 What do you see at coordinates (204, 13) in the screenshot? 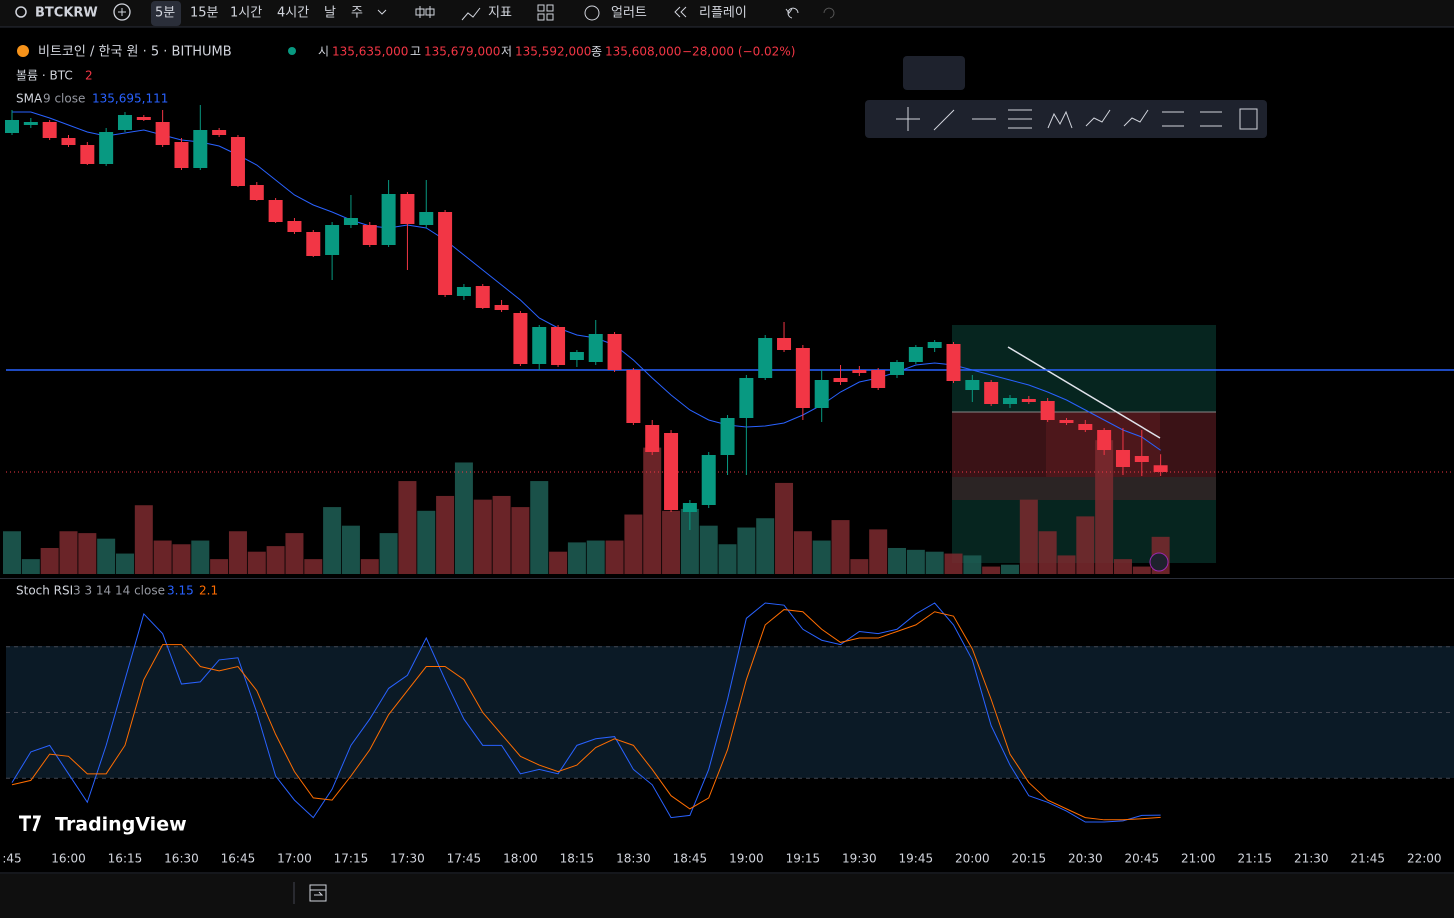
I see `interval: 15분` at bounding box center [204, 13].